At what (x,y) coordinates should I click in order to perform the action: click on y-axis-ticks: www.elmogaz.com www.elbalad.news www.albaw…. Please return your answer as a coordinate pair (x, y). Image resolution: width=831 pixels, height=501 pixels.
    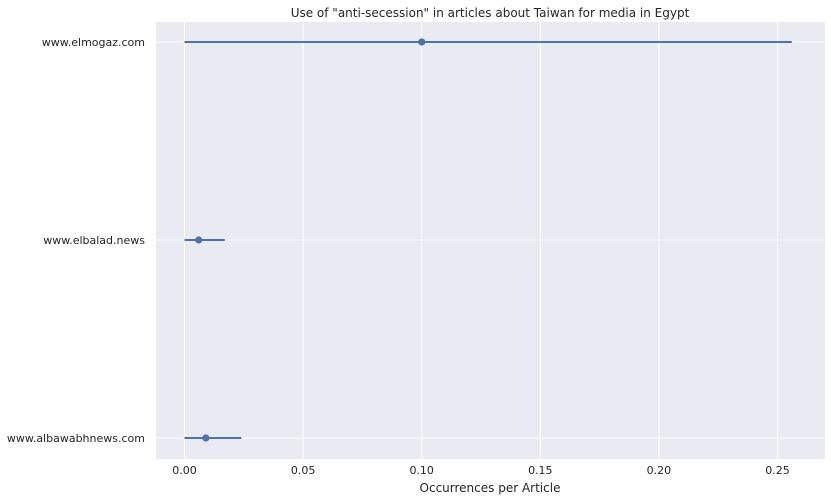
    Looking at the image, I should click on (76, 240).